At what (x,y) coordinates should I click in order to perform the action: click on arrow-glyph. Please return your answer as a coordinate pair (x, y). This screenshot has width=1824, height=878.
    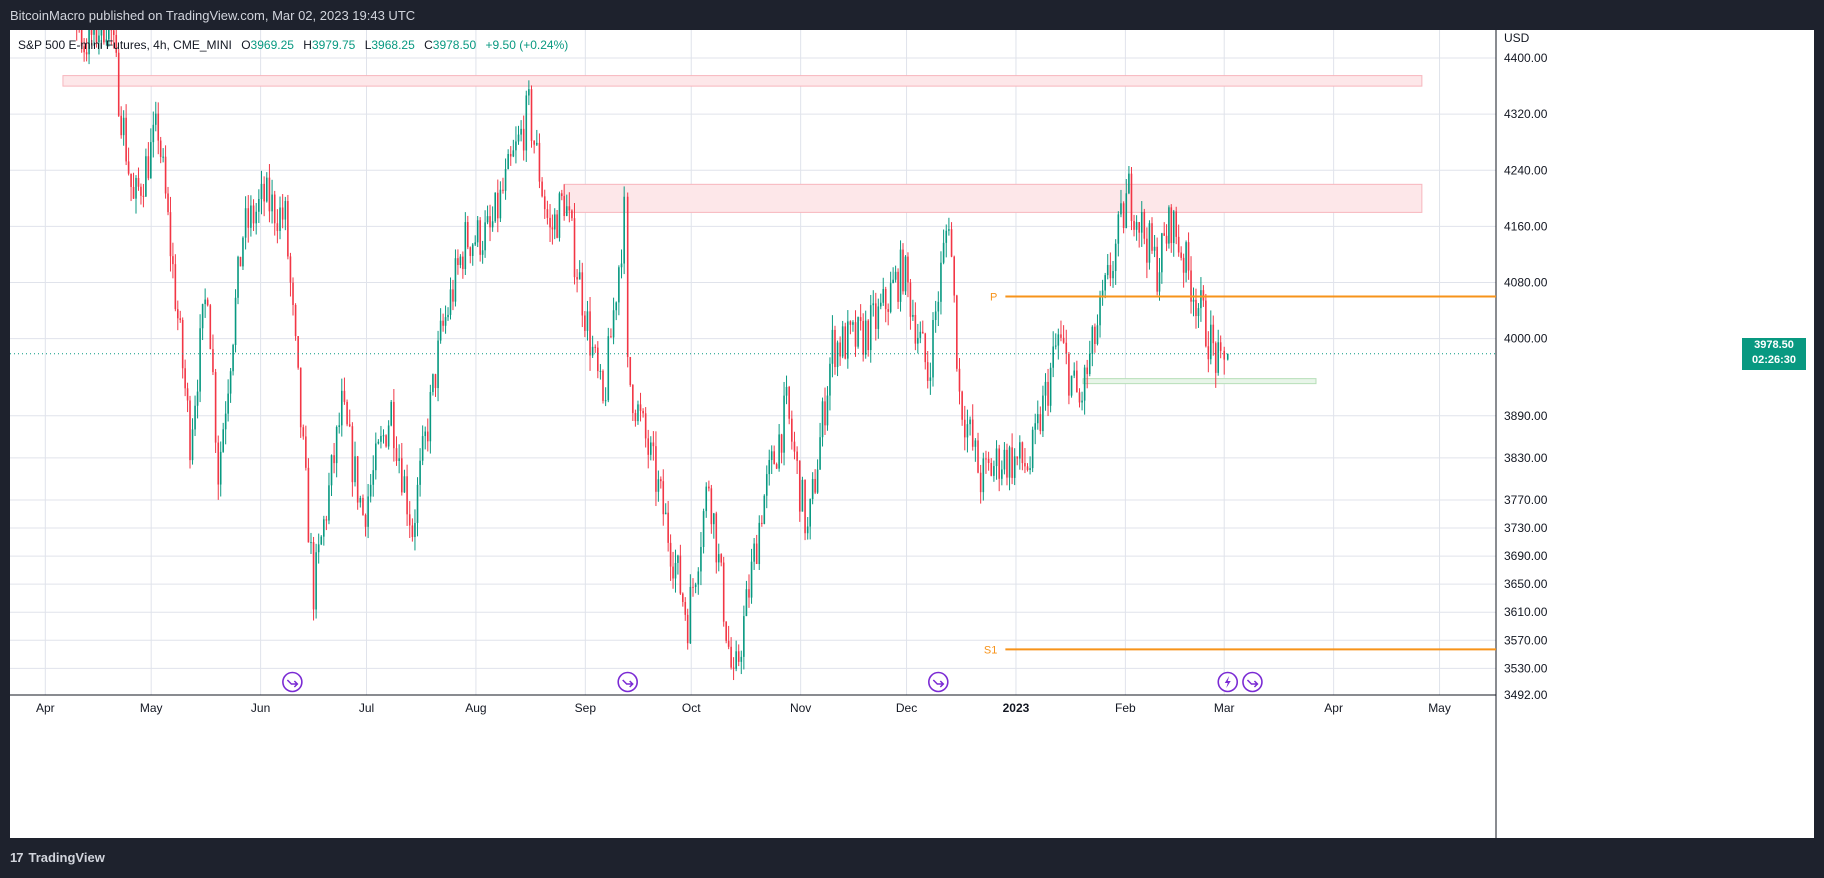
    Looking at the image, I should click on (628, 683).